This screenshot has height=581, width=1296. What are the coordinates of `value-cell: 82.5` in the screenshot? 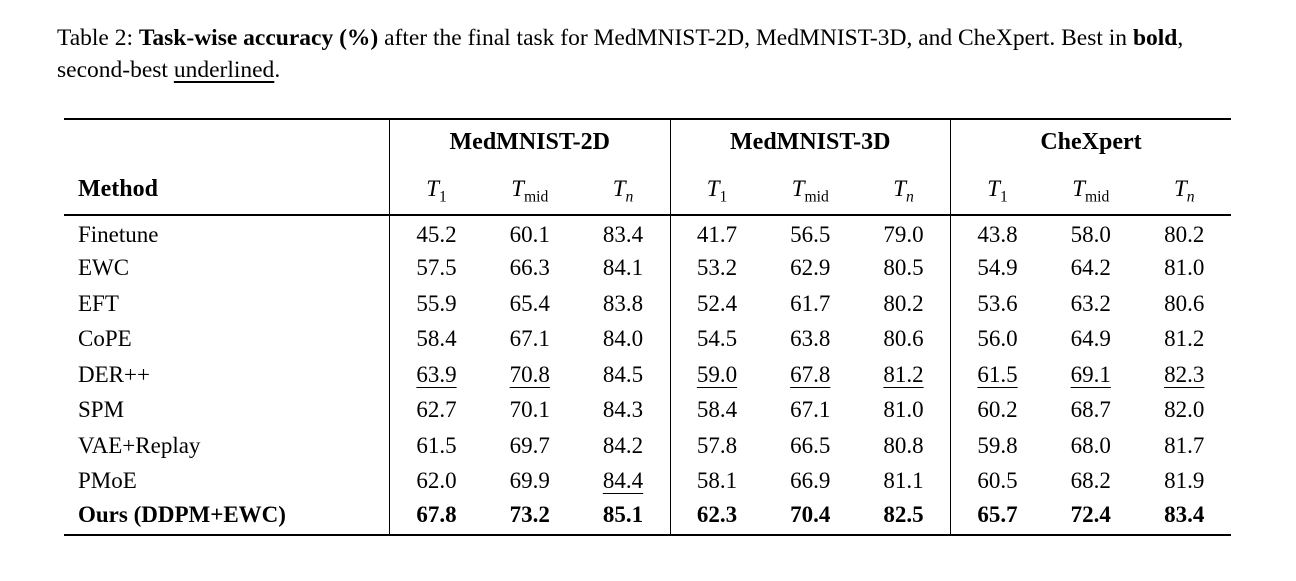 It's located at (903, 514).